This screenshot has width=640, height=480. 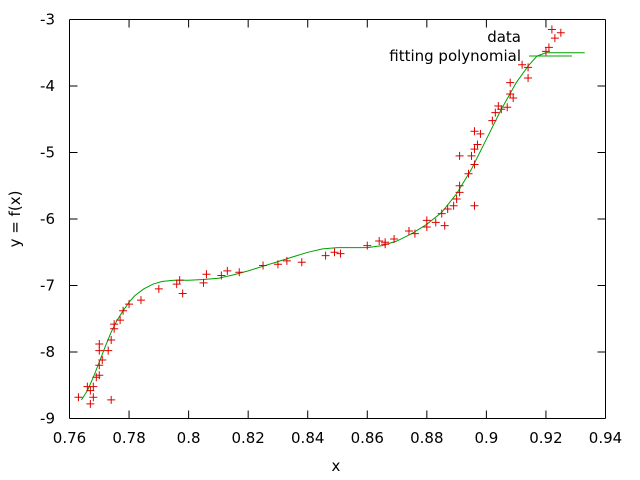 What do you see at coordinates (47, 153) in the screenshot?
I see `y-tick-label: -5` at bounding box center [47, 153].